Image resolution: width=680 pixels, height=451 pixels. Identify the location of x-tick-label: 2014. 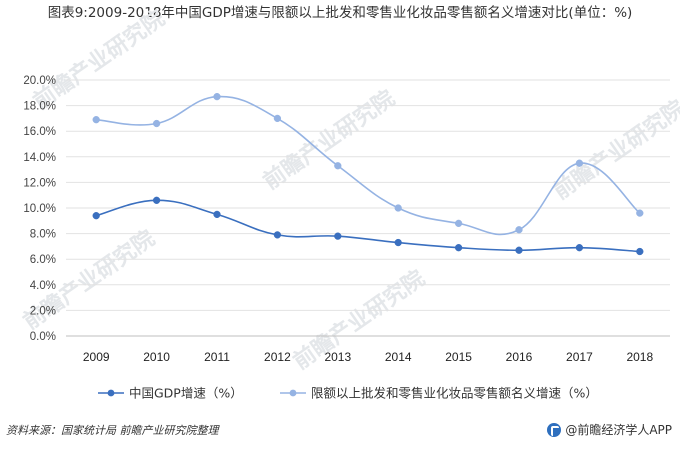
(398, 357).